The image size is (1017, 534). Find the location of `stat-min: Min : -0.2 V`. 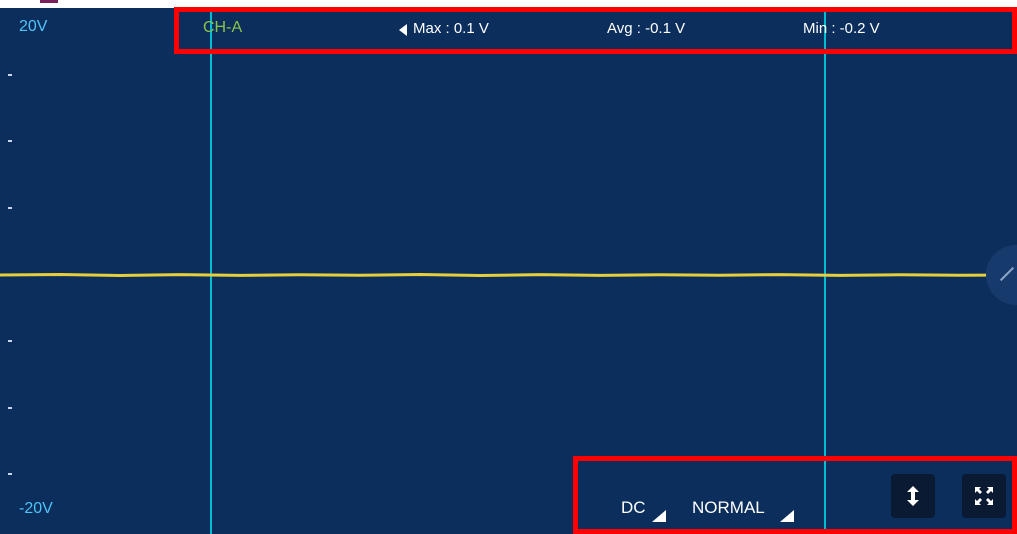

stat-min: Min : -0.2 V is located at coordinates (841, 28).